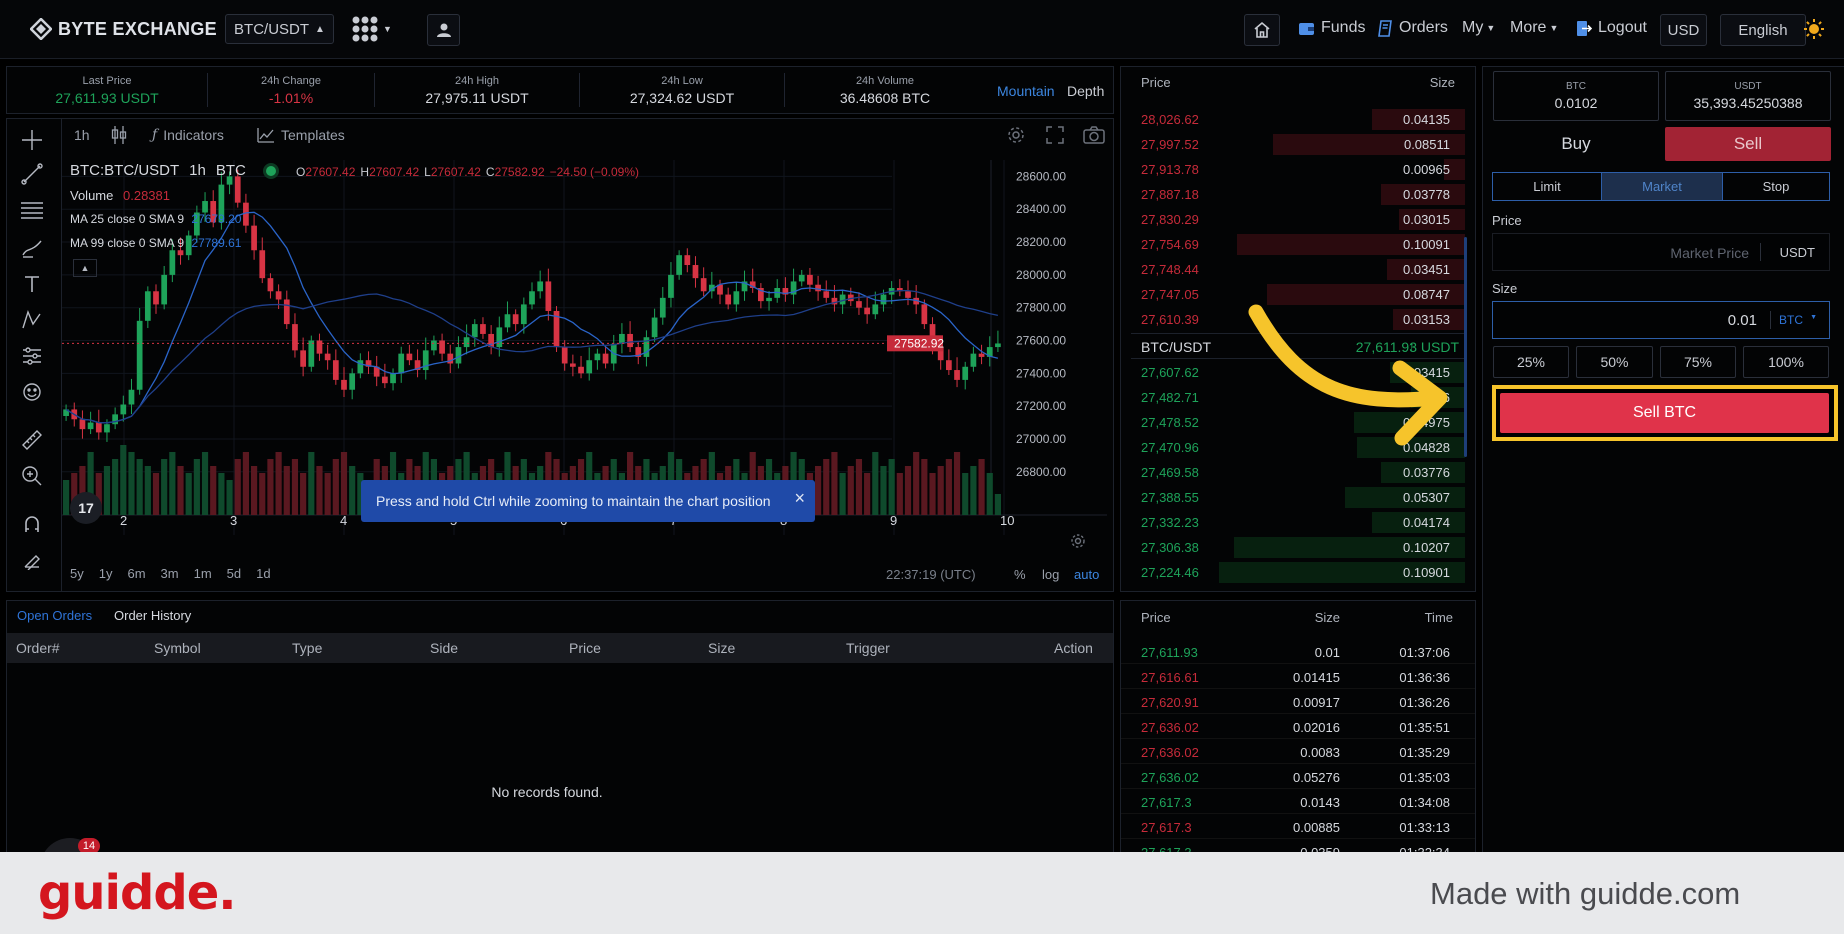 The height and width of the screenshot is (934, 1844). Describe the element at coordinates (1748, 144) in the screenshot. I see `sell-tab: Sell` at that location.